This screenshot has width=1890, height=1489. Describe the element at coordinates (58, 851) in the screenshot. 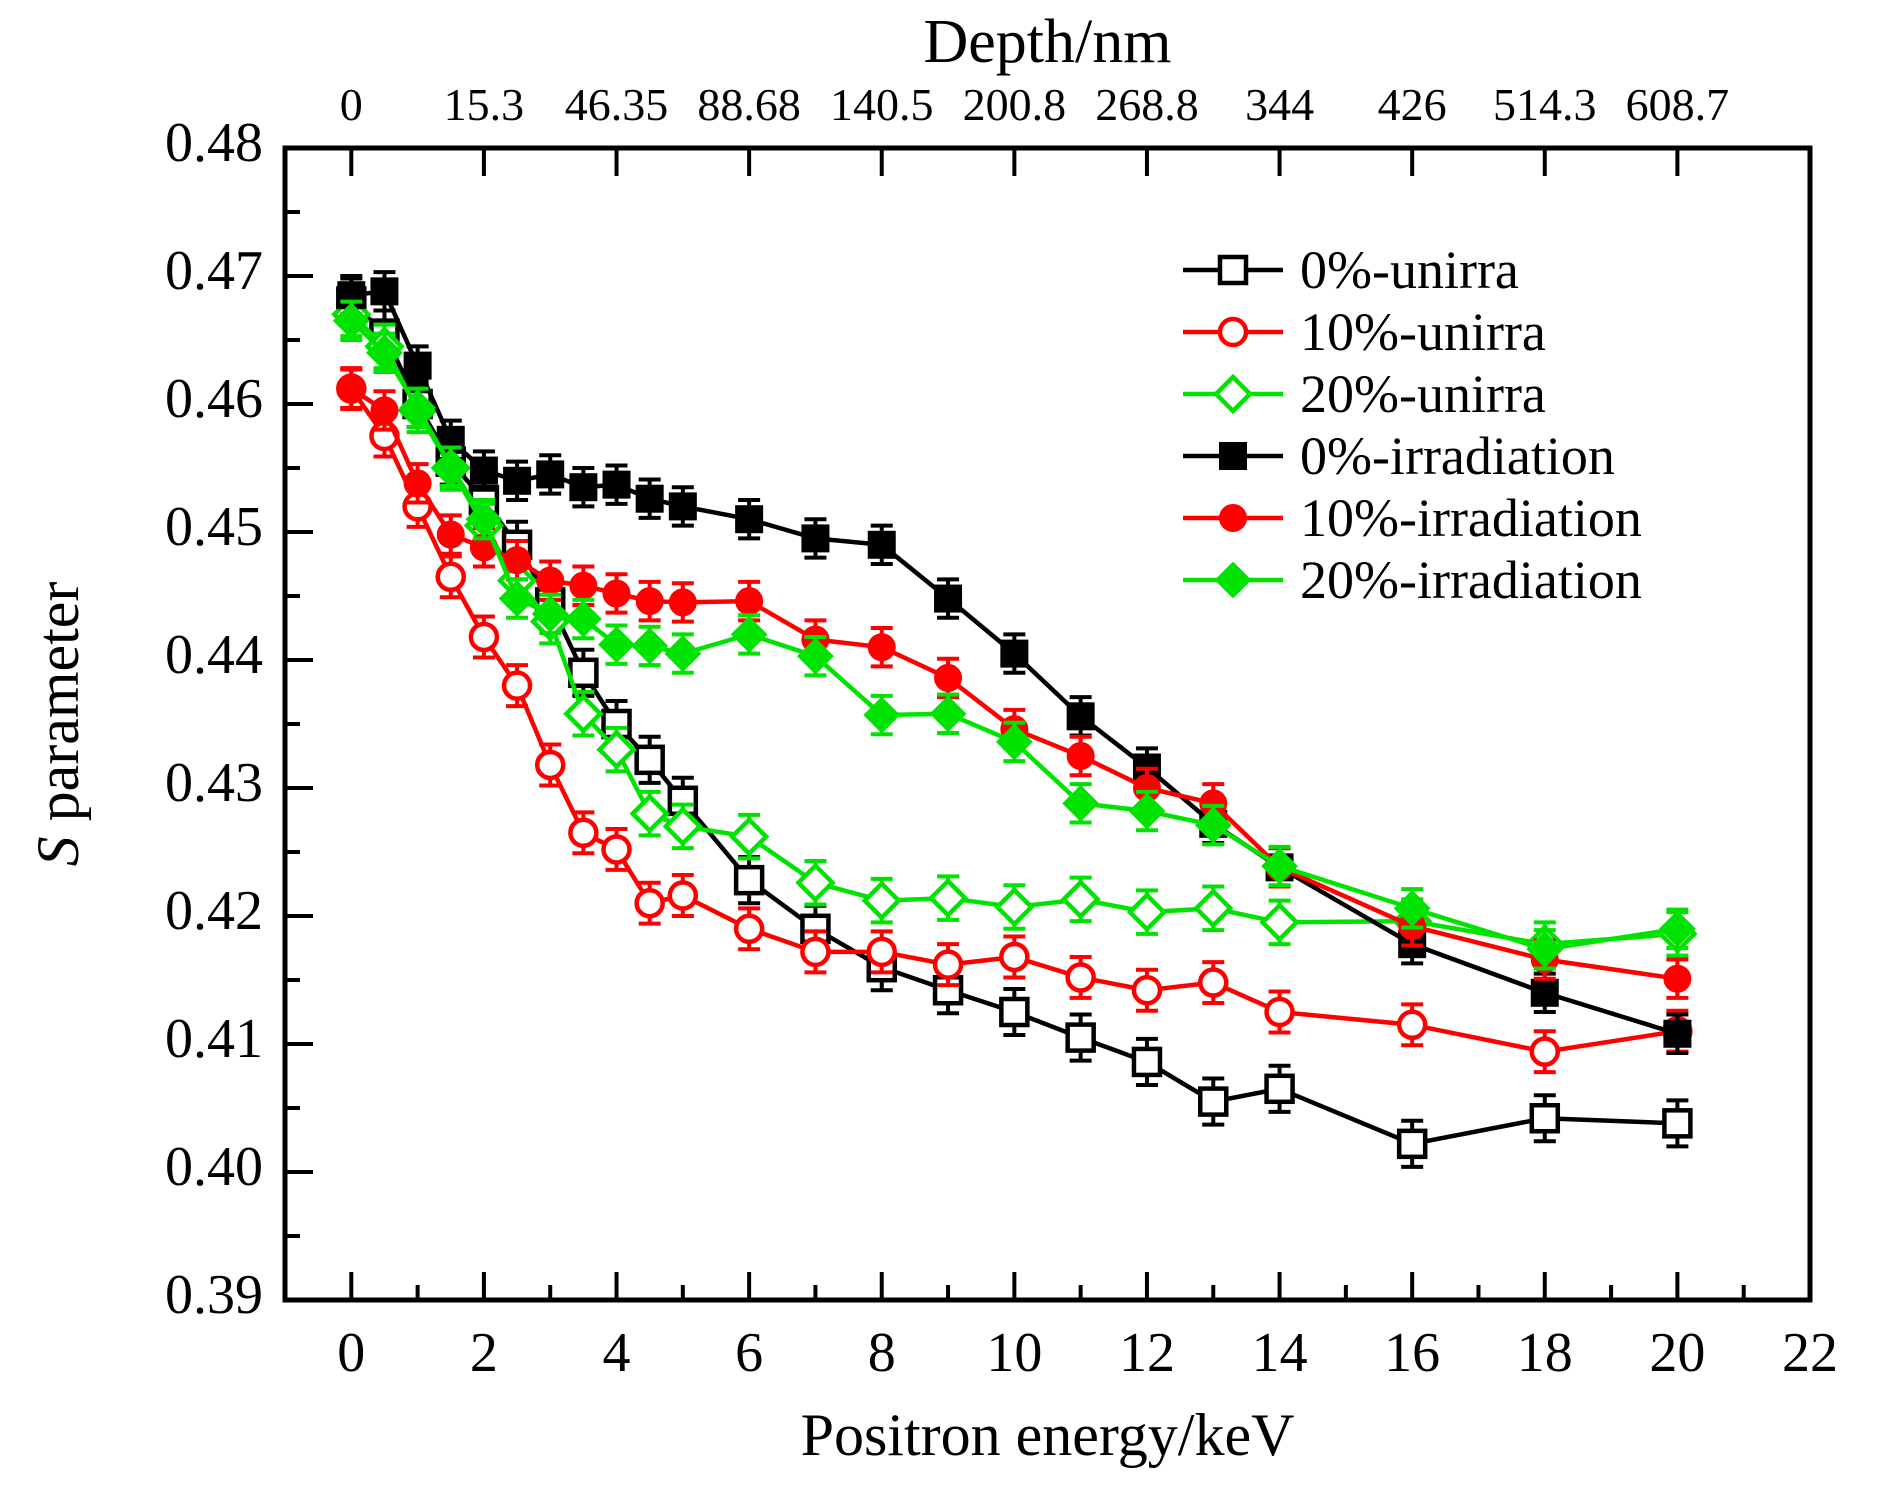

I see `y-axis-title-italic: S` at that location.